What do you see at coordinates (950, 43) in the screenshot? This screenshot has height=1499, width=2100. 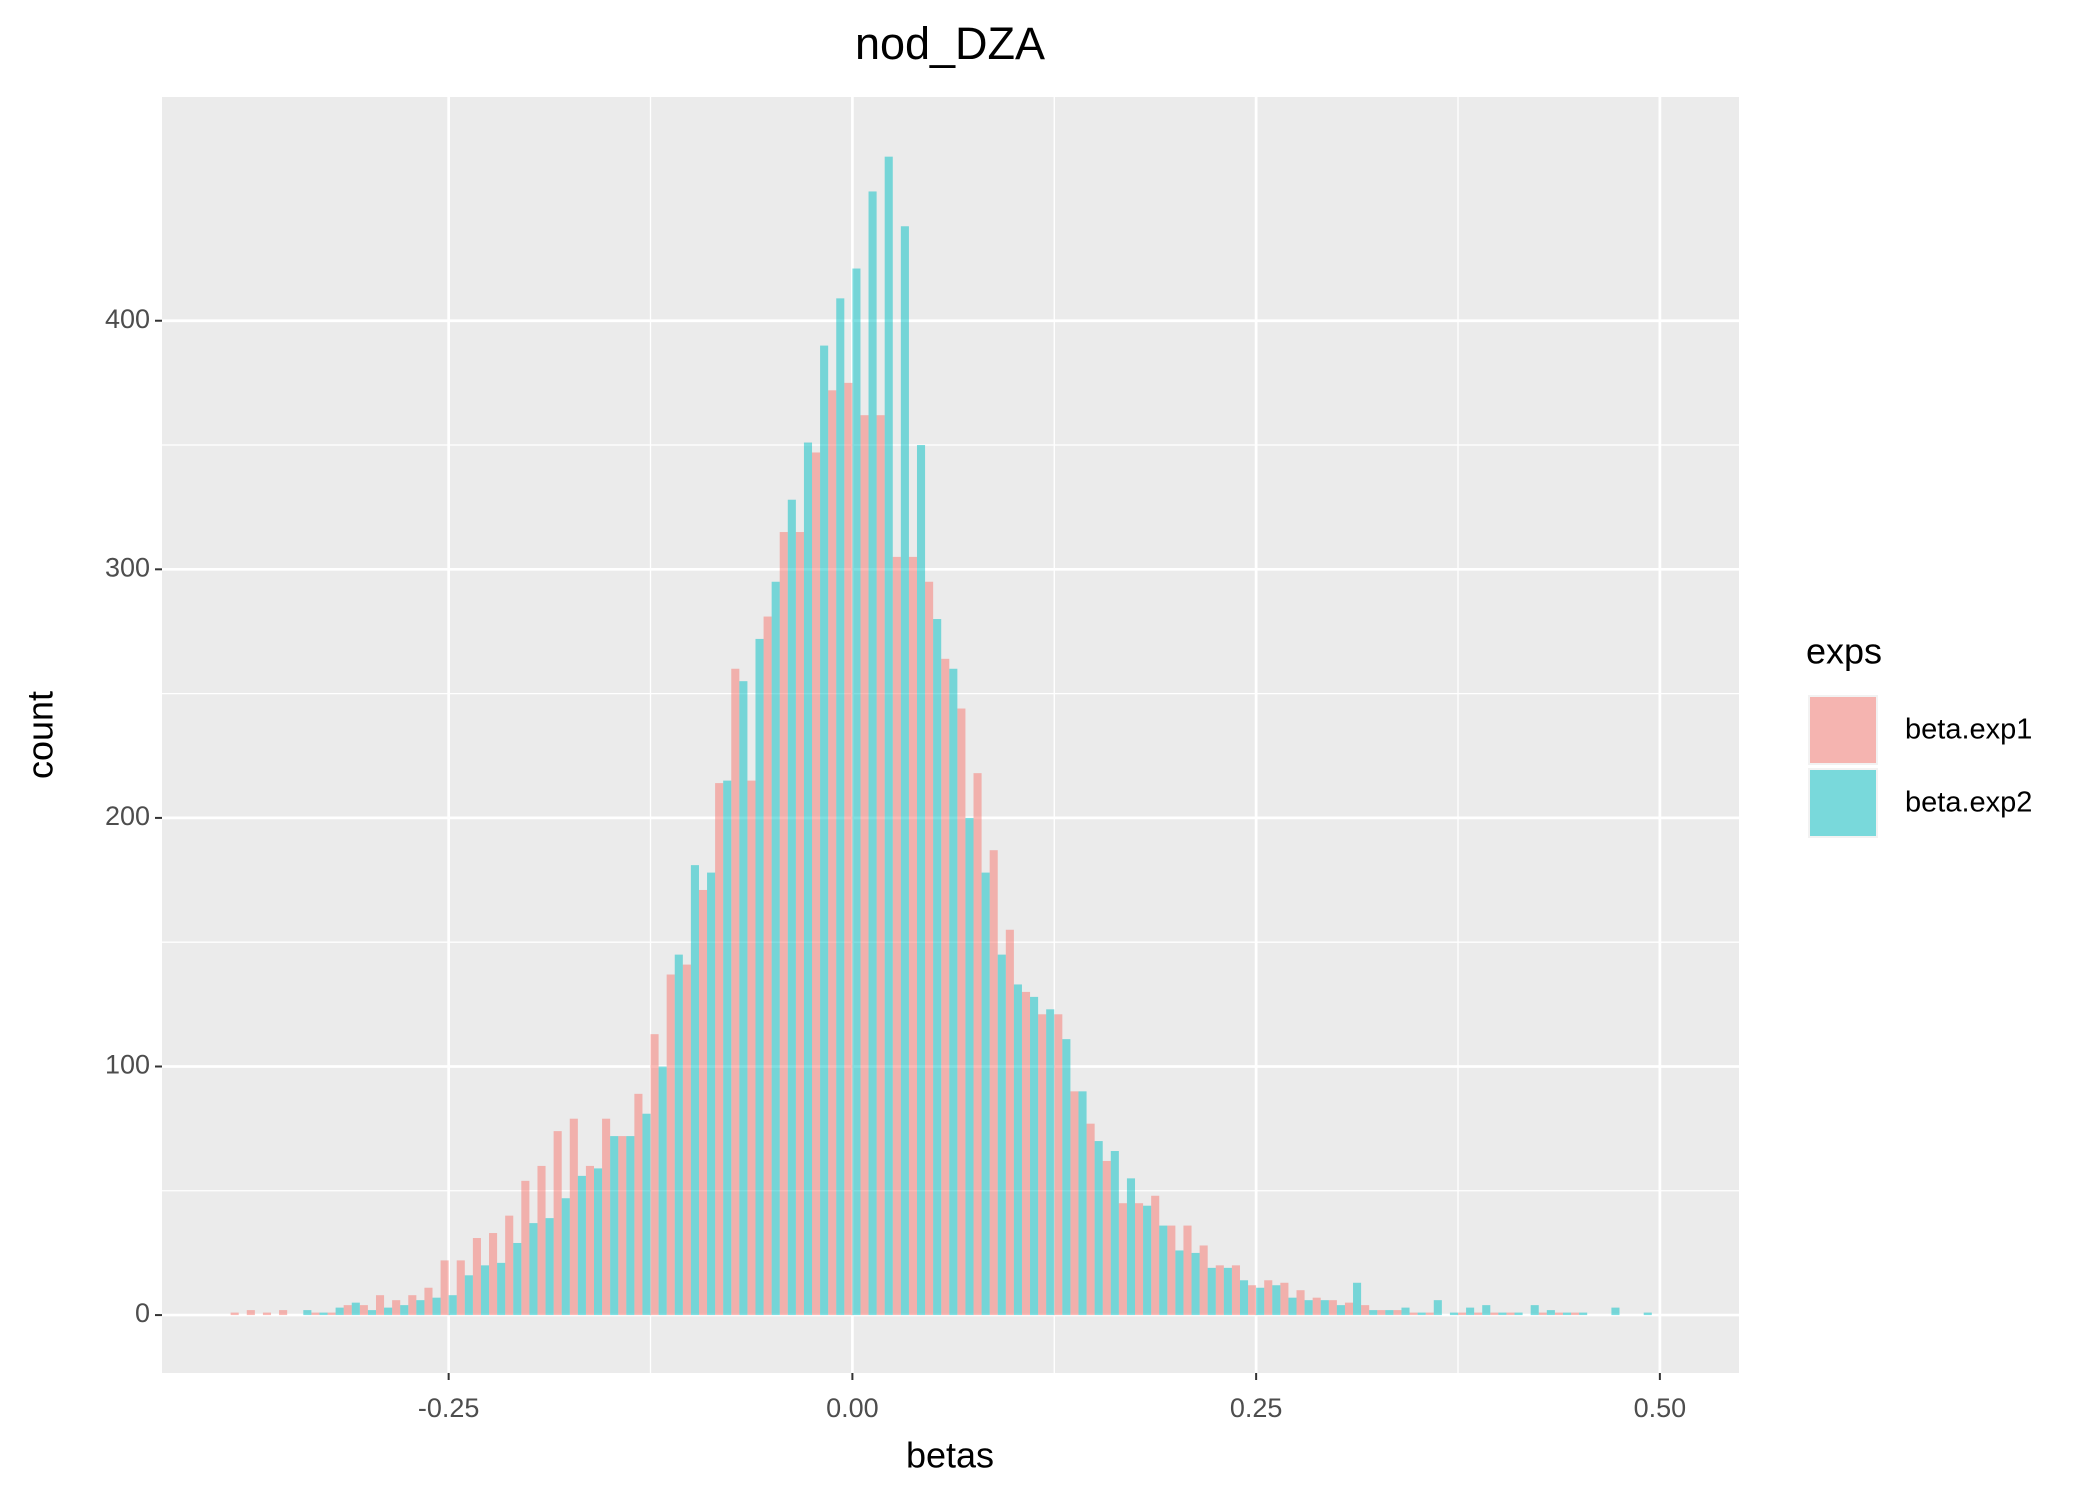 I see `chart-title: nod_DZA` at bounding box center [950, 43].